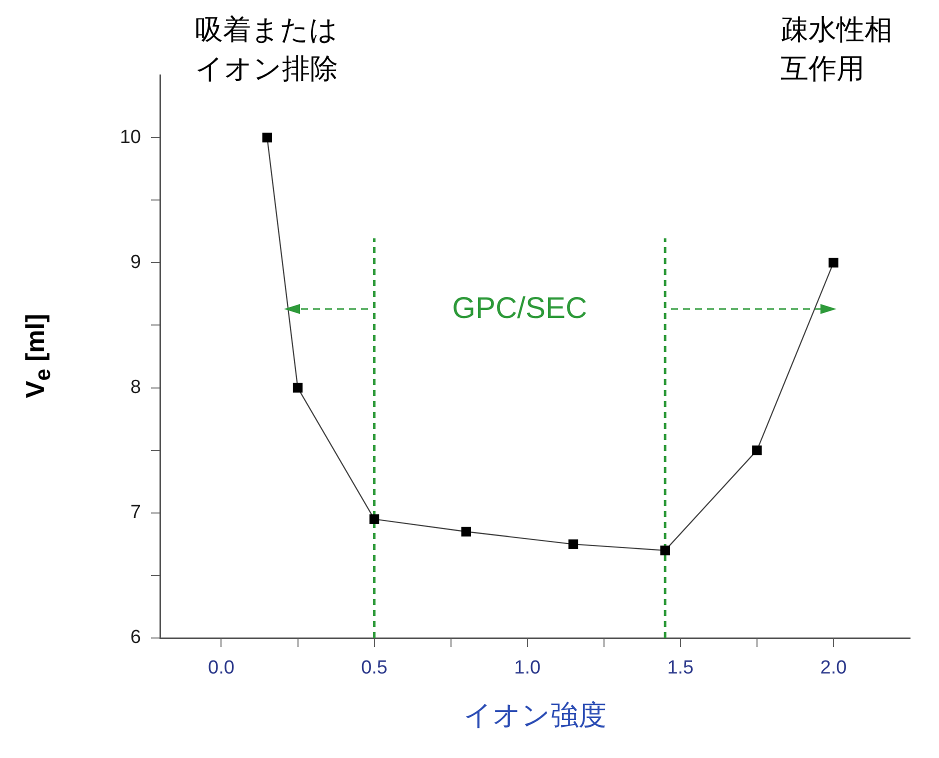 Image resolution: width=939 pixels, height=758 pixels. Describe the element at coordinates (221, 668) in the screenshot. I see `x-tick-label: 0.0` at that location.